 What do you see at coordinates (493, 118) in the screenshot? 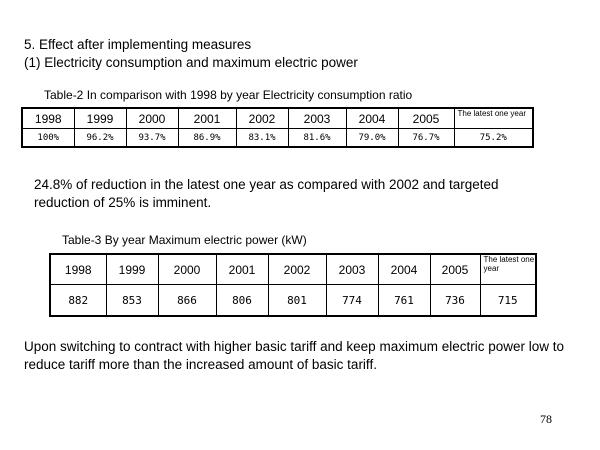
I see `table2-header-cell: The latest one year` at bounding box center [493, 118].